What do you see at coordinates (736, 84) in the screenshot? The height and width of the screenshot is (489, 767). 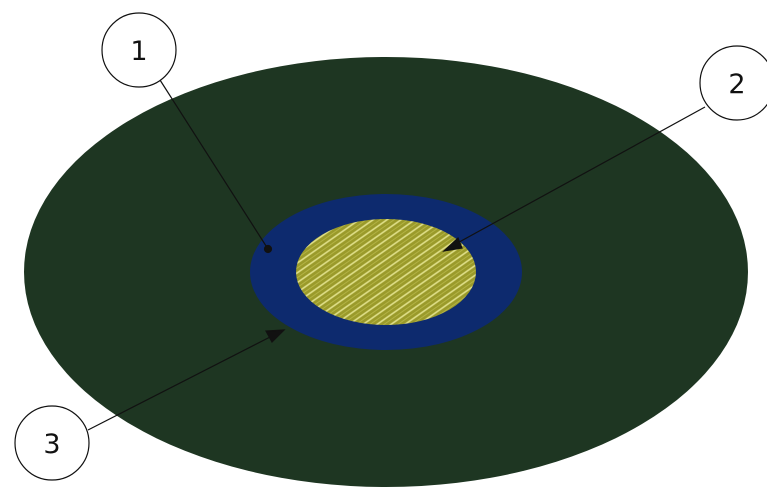 I see `callout-2-label: 2` at bounding box center [736, 84].